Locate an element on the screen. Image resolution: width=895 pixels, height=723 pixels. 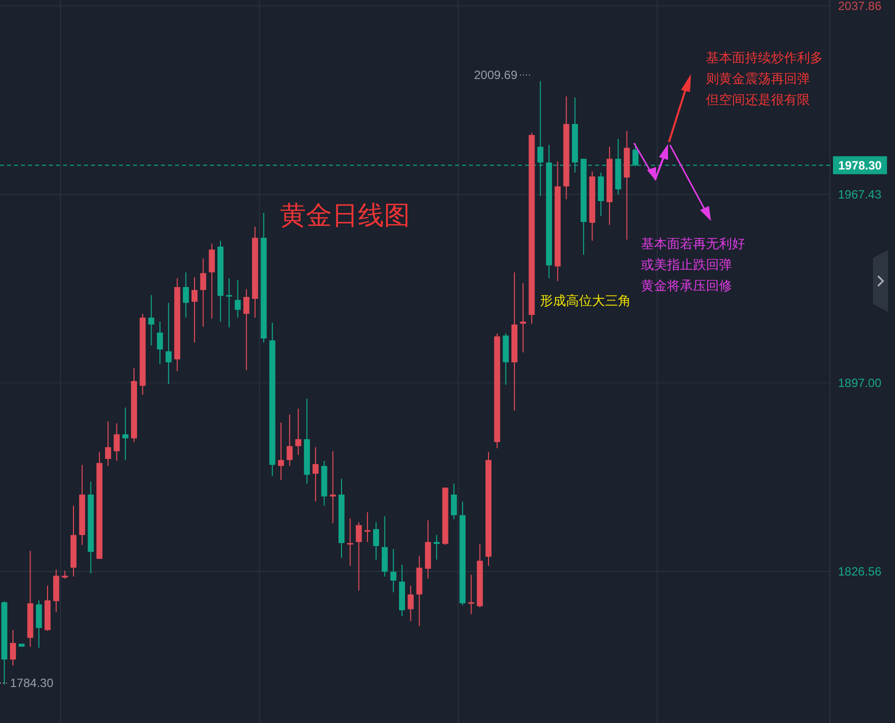
y-tick-label: 1897.00 is located at coordinates (860, 383).